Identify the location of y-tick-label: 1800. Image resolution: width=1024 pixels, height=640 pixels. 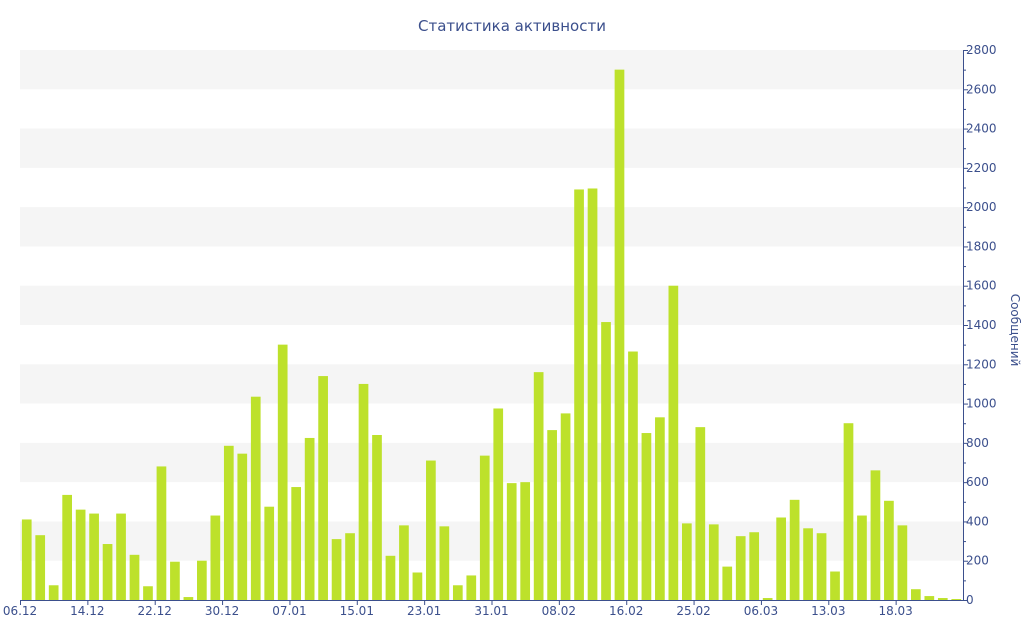
(981, 246).